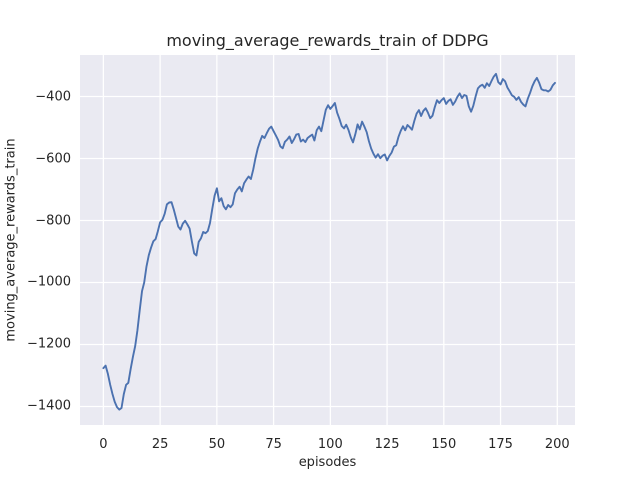  What do you see at coordinates (327, 462) in the screenshot?
I see `x-axis-label: episodes` at bounding box center [327, 462].